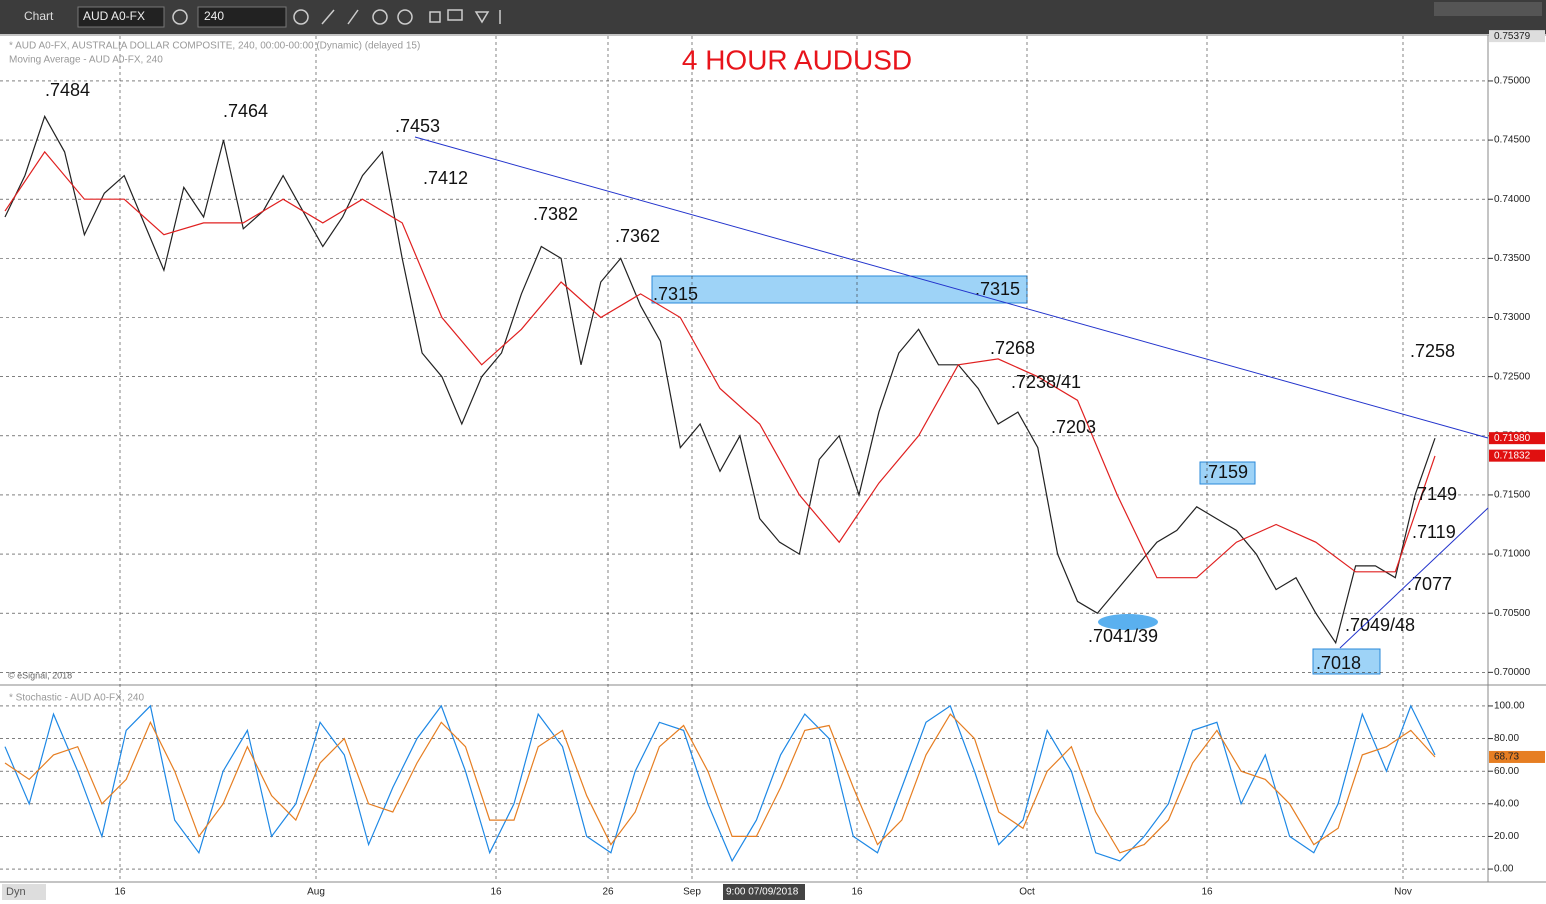 This screenshot has width=1546, height=904. What do you see at coordinates (445, 178) in the screenshot?
I see `annotation: .7412` at bounding box center [445, 178].